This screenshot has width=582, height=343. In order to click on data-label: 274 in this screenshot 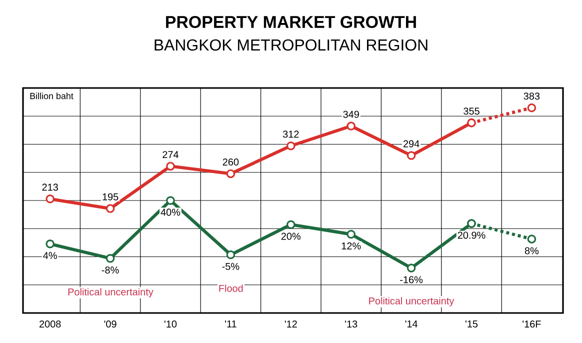, I will do `click(170, 154)`.